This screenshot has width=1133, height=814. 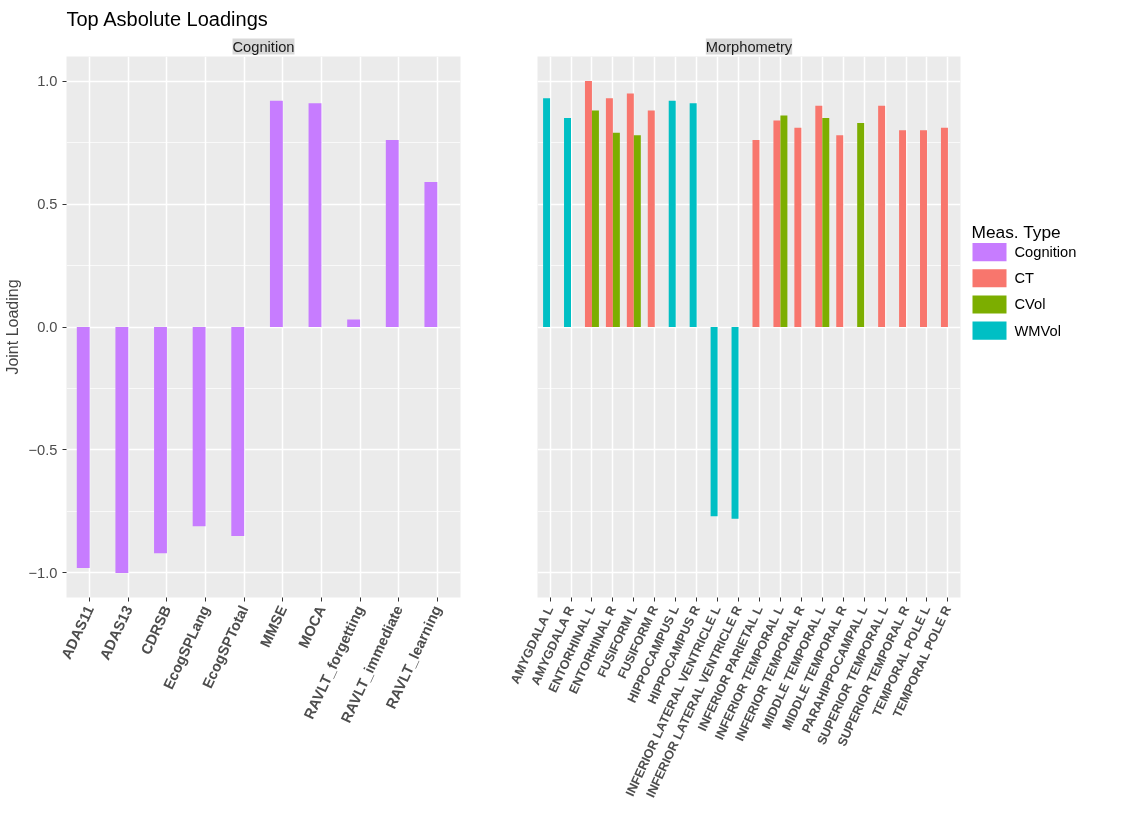 I want to click on y-tick-label: 1.0, so click(x=47, y=81).